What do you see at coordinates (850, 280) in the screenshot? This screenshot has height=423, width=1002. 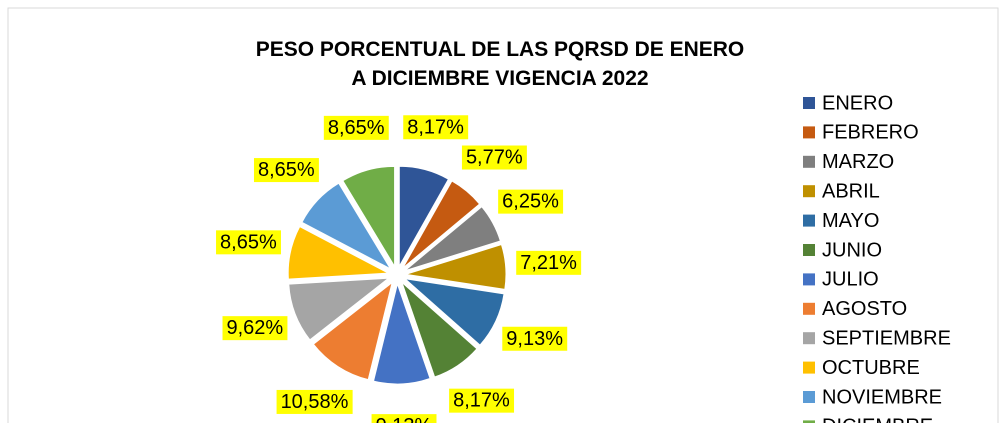 I see `legend-label: JULIO` at bounding box center [850, 280].